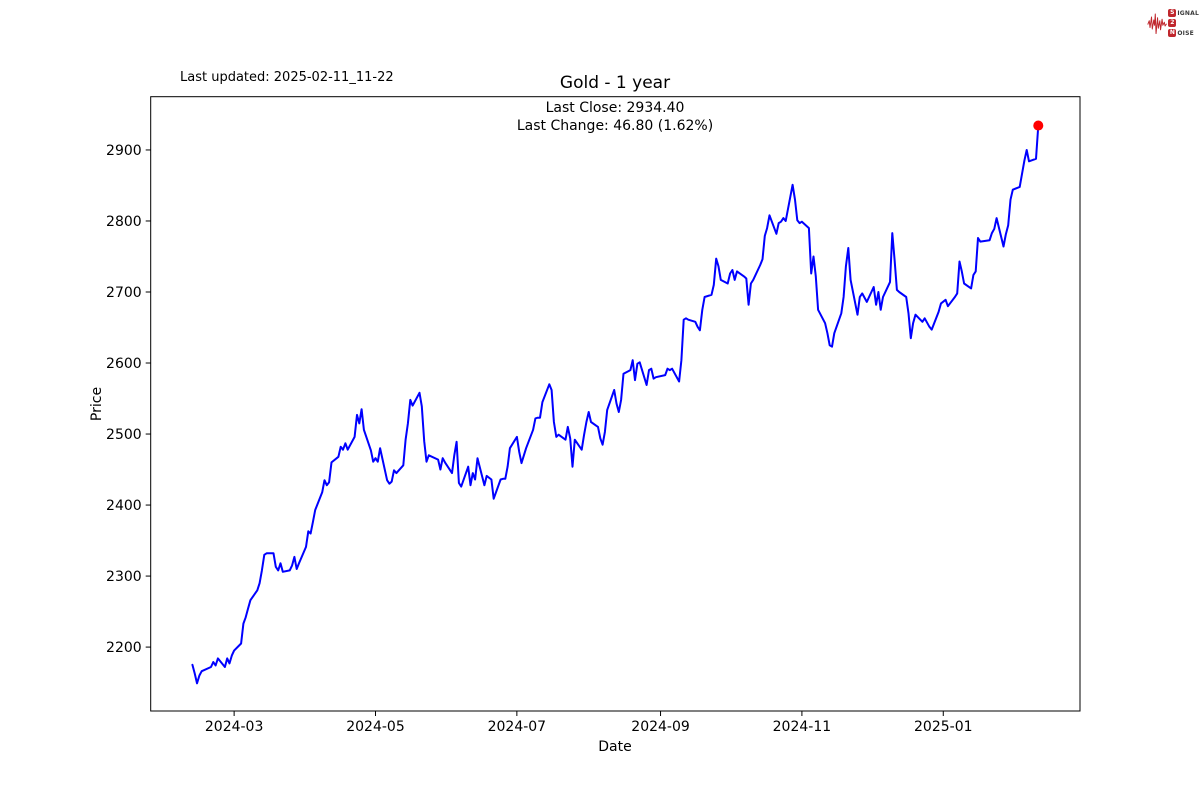 This screenshot has height=800, width=1200. Describe the element at coordinates (615, 126) in the screenshot. I see `last-change-annotation: Last Change: 46.80 (1.62%)` at that location.